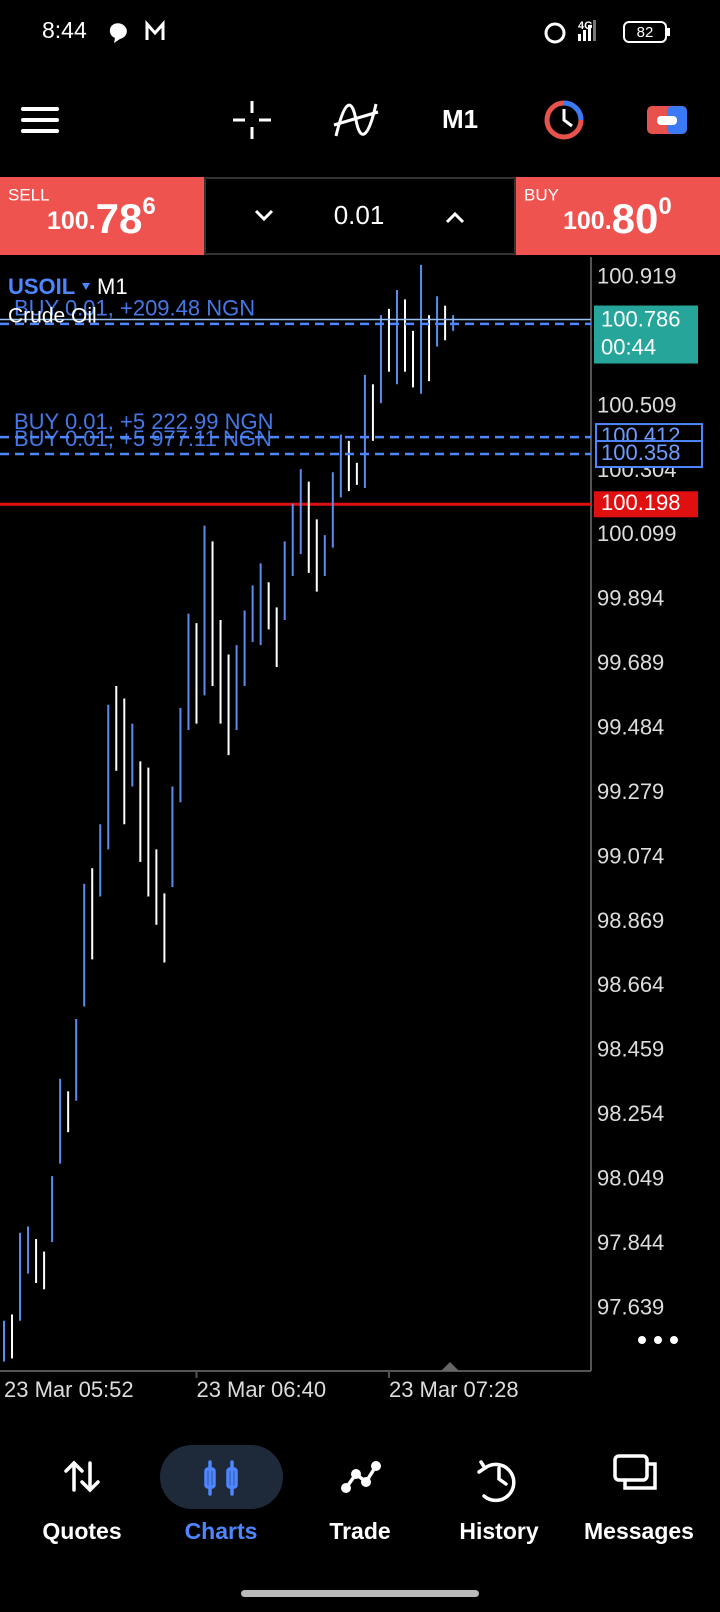  I want to click on y-tick-label: 98.254, so click(630, 1113).